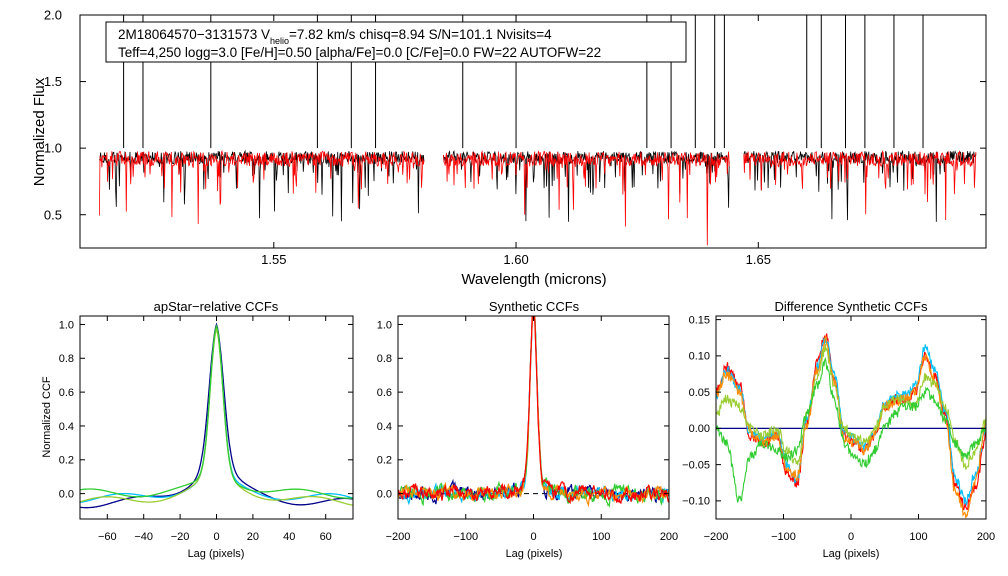 The width and height of the screenshot is (1008, 576). I want to click on x-tick-label: 1.65, so click(758, 259).